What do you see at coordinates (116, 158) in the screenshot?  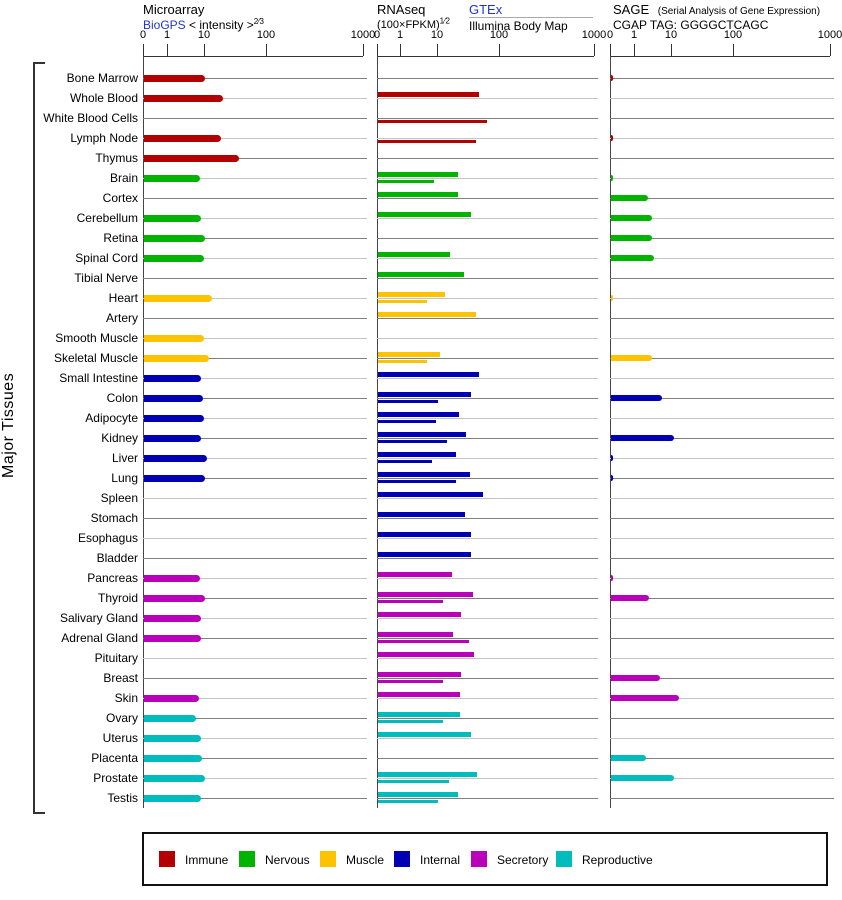 I see `tissue-label-thymus: Thymus` at bounding box center [116, 158].